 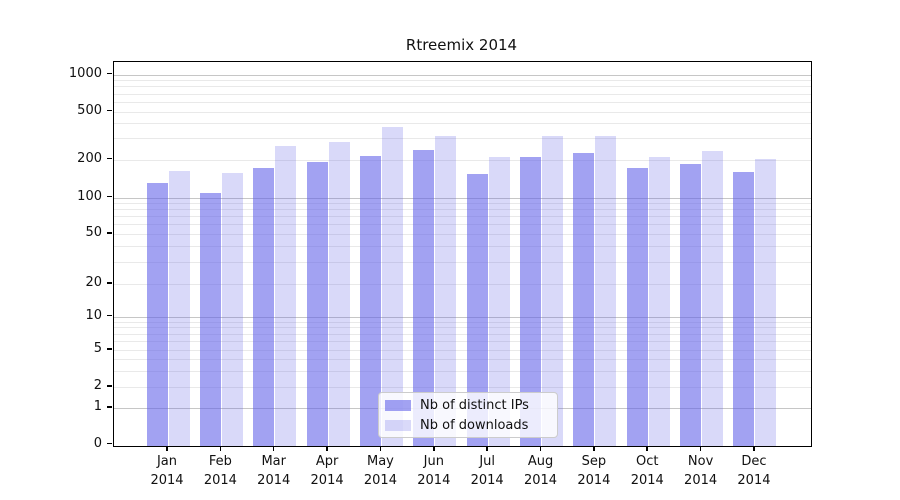 I want to click on bar-distinct-ips-aug, so click(x=531, y=301).